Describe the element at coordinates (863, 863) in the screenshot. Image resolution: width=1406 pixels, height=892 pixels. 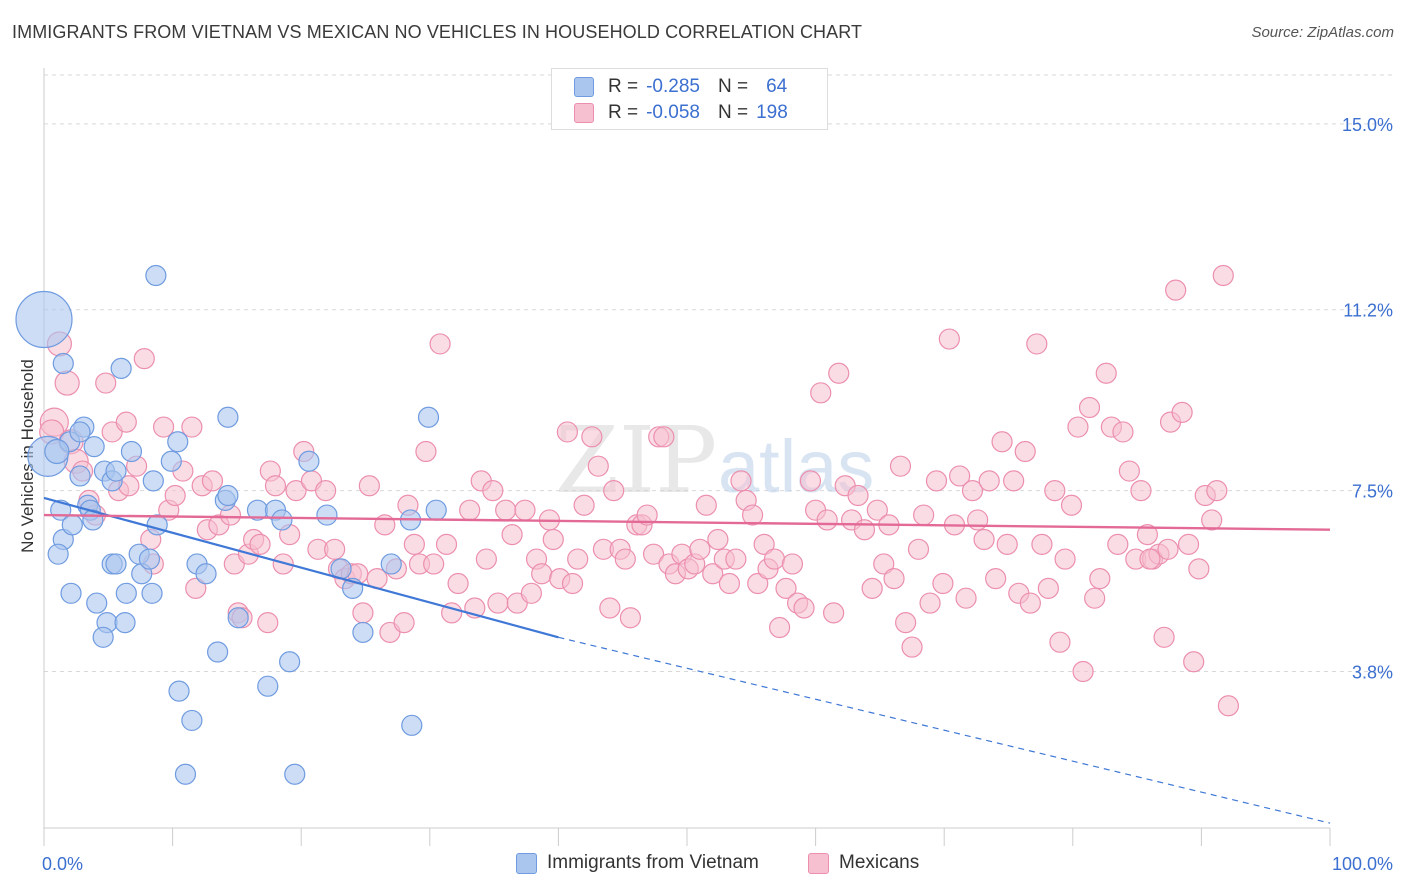
I see `legend-item-mexicans: Mexicans` at that location.